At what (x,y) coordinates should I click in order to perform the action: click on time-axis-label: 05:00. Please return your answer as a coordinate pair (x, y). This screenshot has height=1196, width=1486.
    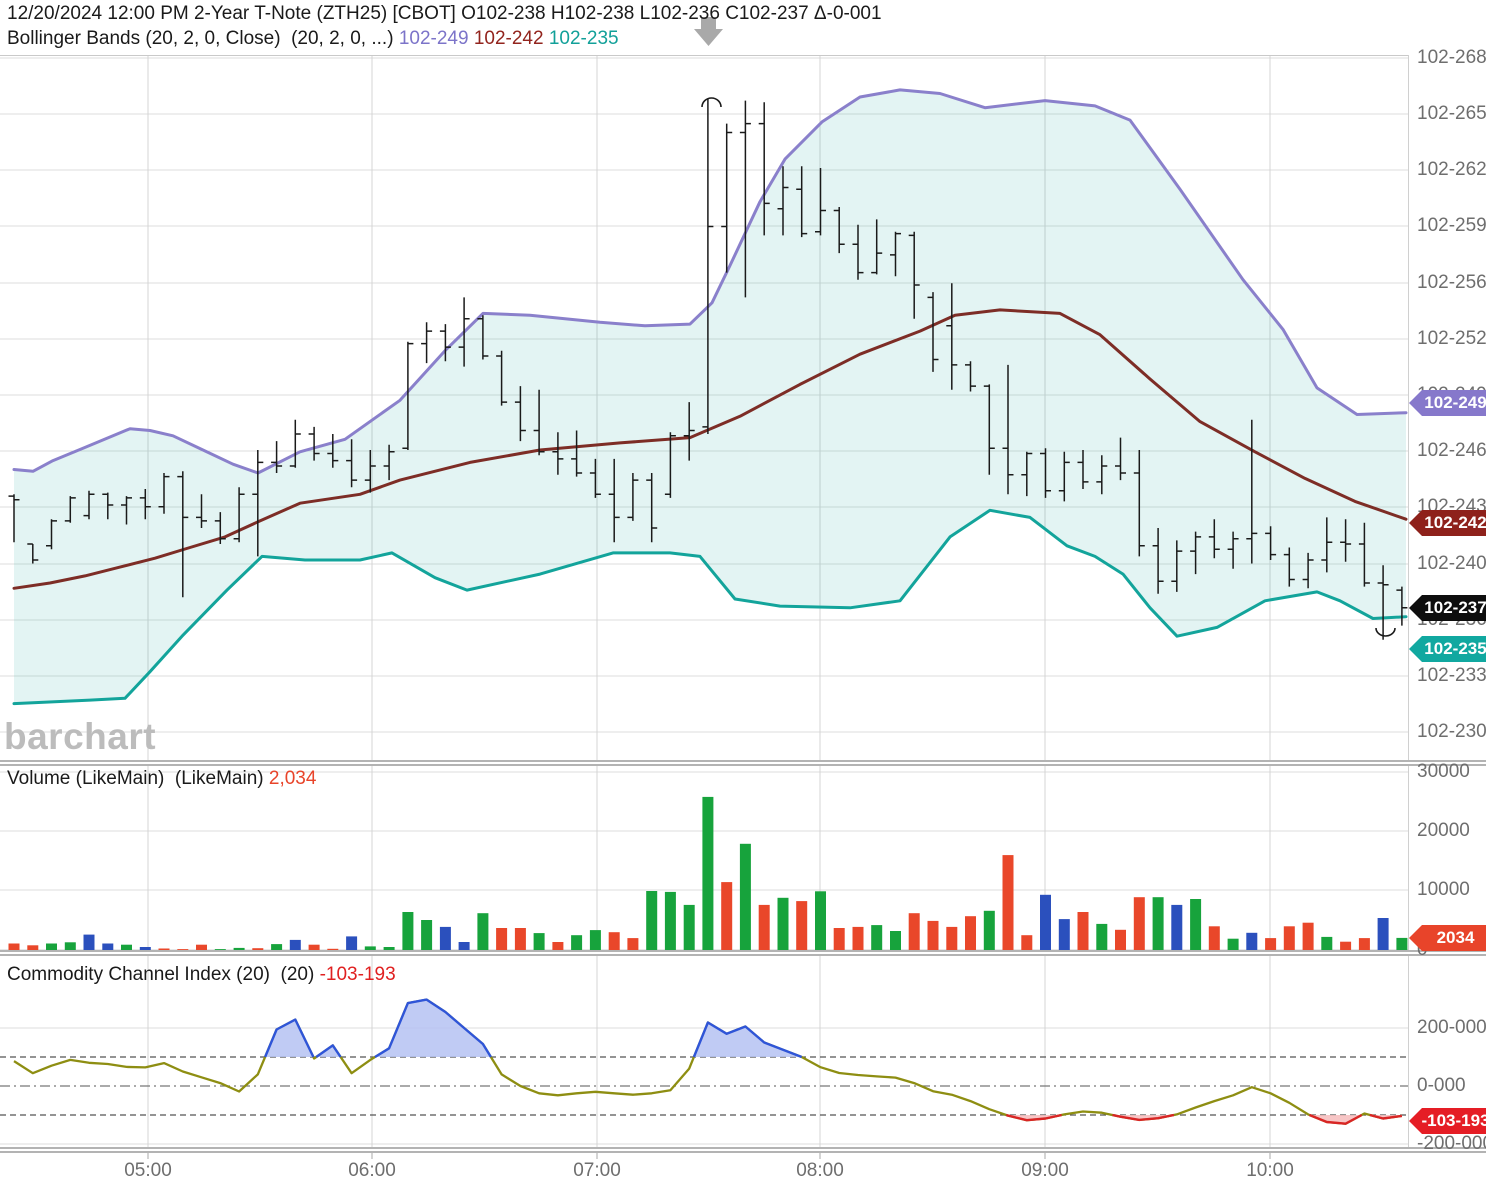
    Looking at the image, I should click on (148, 1170).